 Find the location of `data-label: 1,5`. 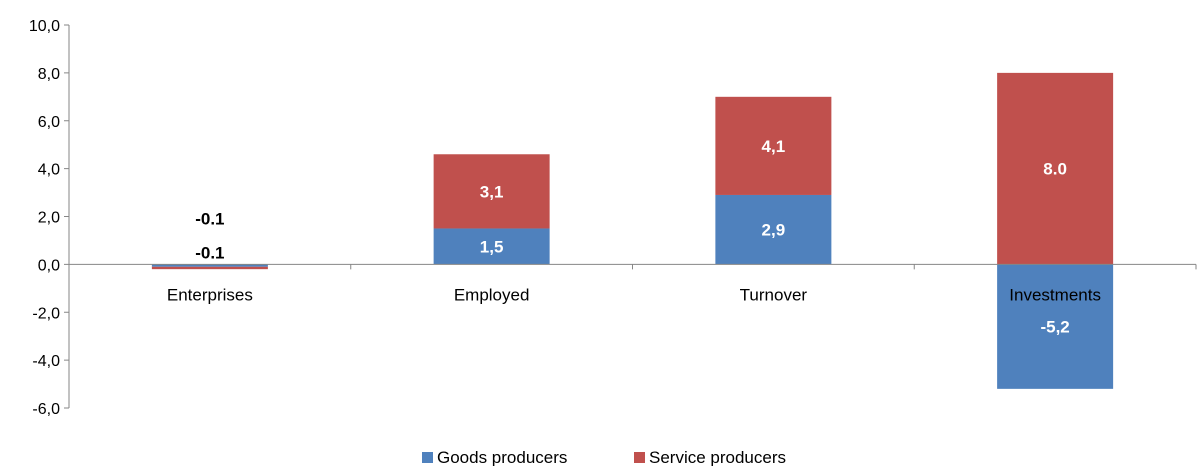

data-label: 1,5 is located at coordinates (492, 246).